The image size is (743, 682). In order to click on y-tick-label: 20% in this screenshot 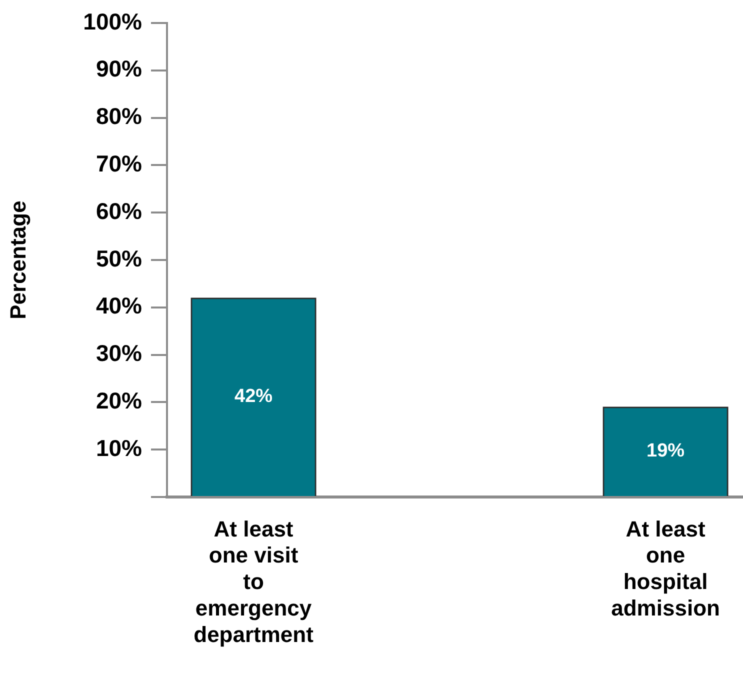, I will do `click(119, 401)`.